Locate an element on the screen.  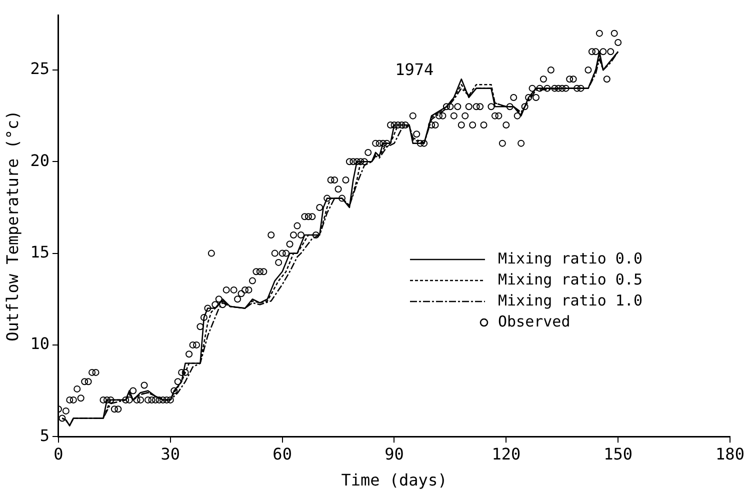
y-tick-label: 5 is located at coordinates (45, 435).